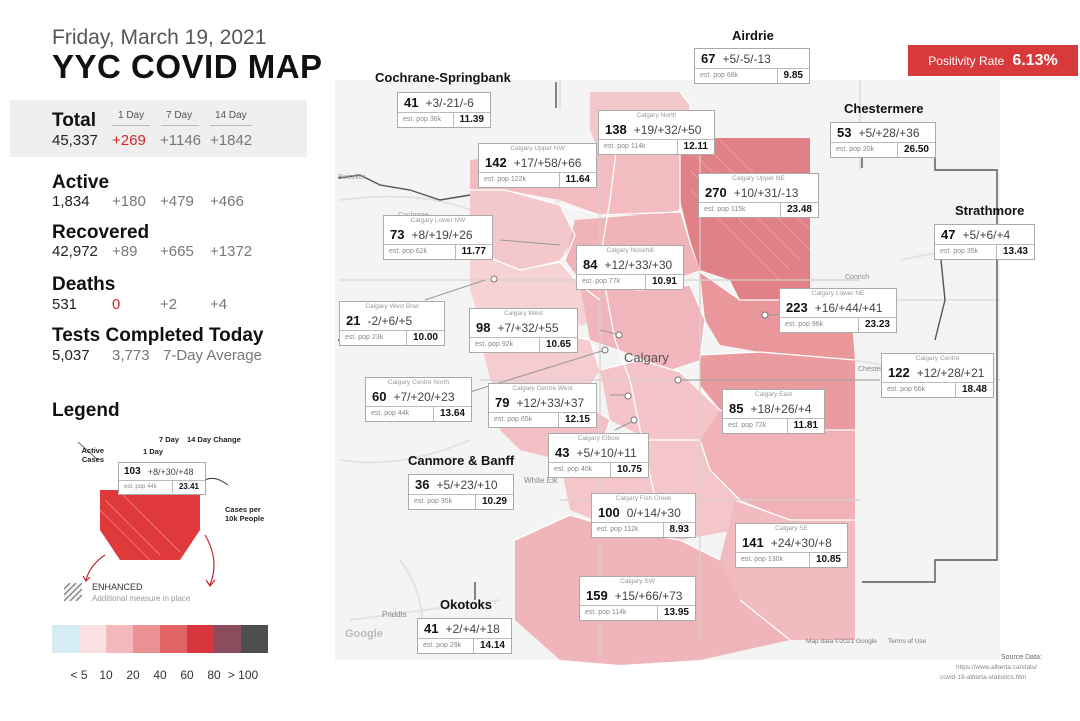  What do you see at coordinates (597, 595) in the screenshot?
I see `calgary-sw-cases: 159` at bounding box center [597, 595].